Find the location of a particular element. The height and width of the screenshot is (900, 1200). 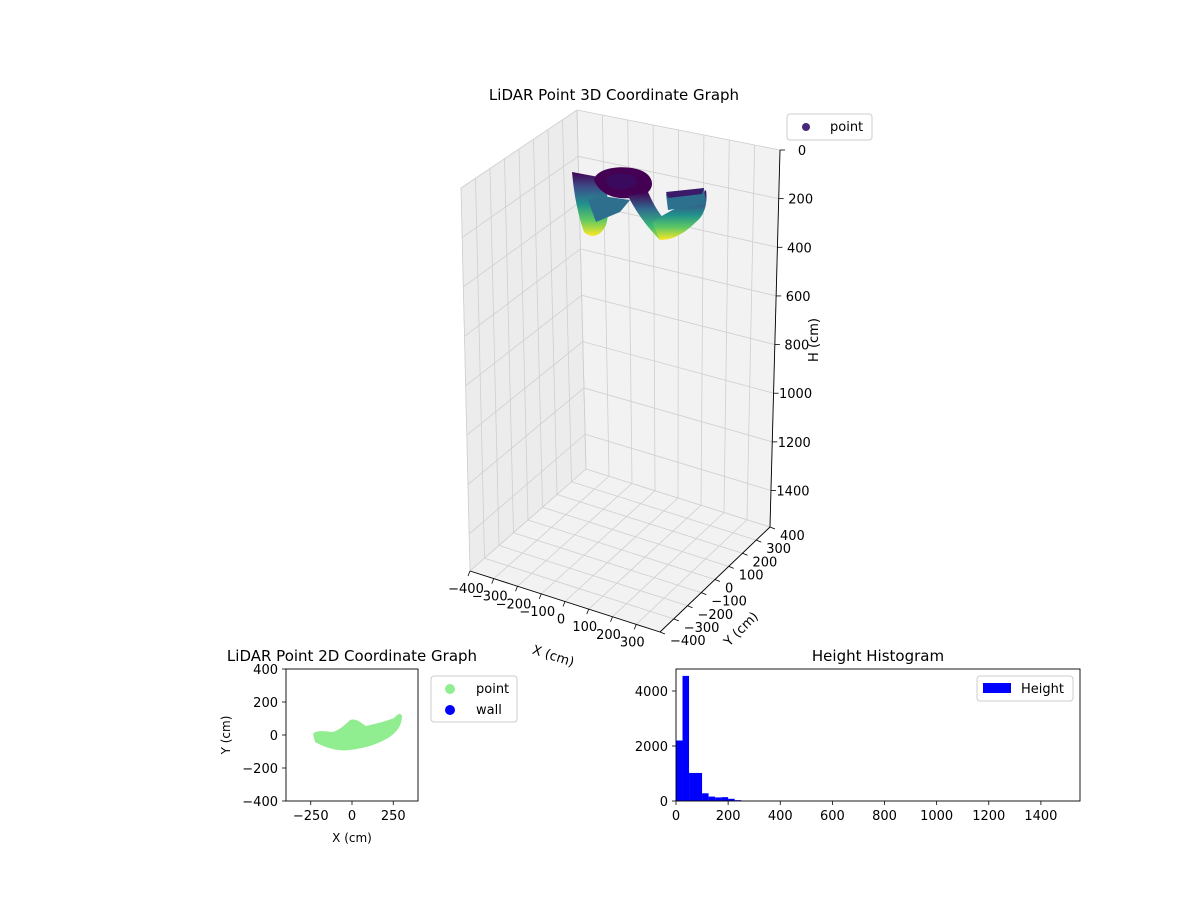

x-tick-label-2d: −250 is located at coordinates (311, 816).